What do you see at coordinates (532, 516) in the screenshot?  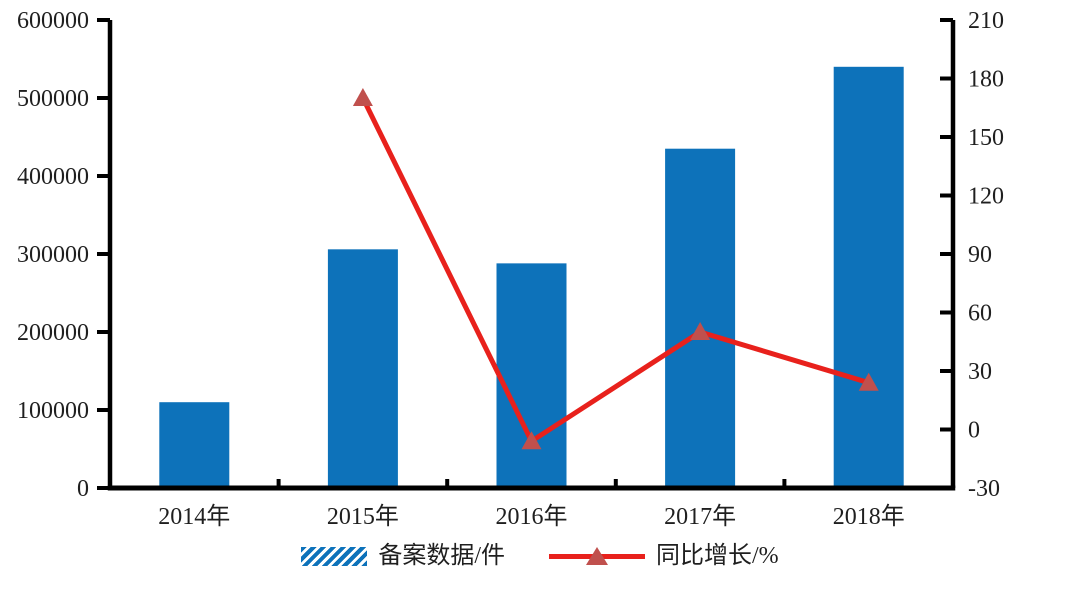 I see `x-category-label: 2016年` at bounding box center [532, 516].